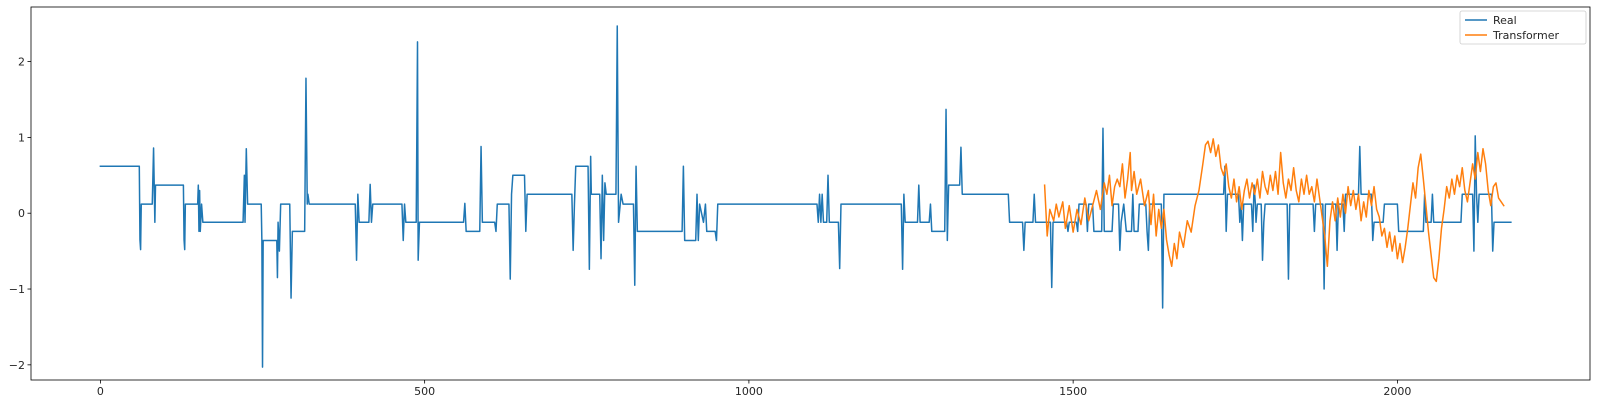 This screenshot has height=411, width=1598. What do you see at coordinates (17, 365) in the screenshot?
I see `y-tick-label: −2` at bounding box center [17, 365].